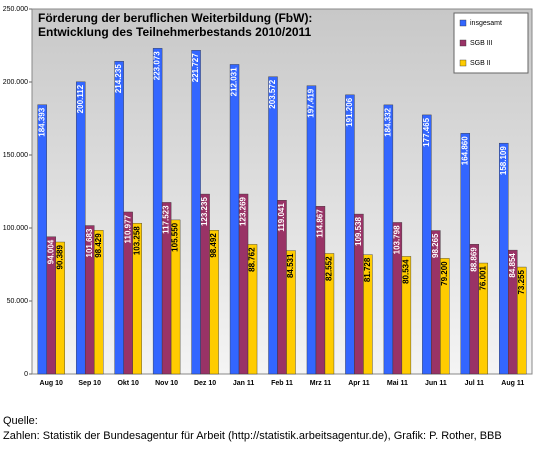 The width and height of the screenshot is (542, 450). Describe the element at coordinates (166, 219) in the screenshot. I see `value-label: 117.523` at that location.